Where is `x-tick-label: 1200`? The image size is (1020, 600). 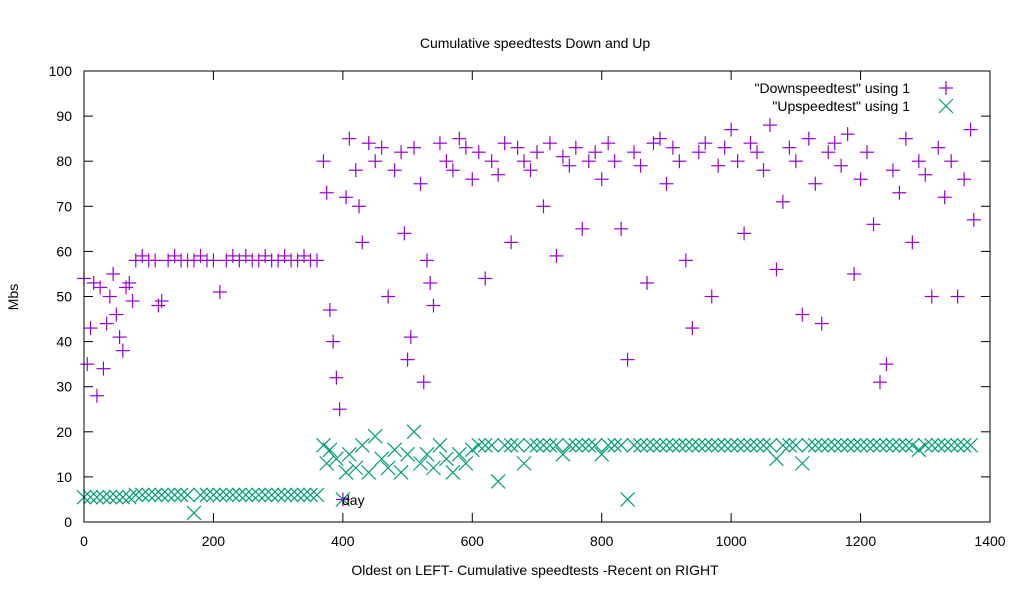 x-tick-label: 1200 is located at coordinates (860, 541).